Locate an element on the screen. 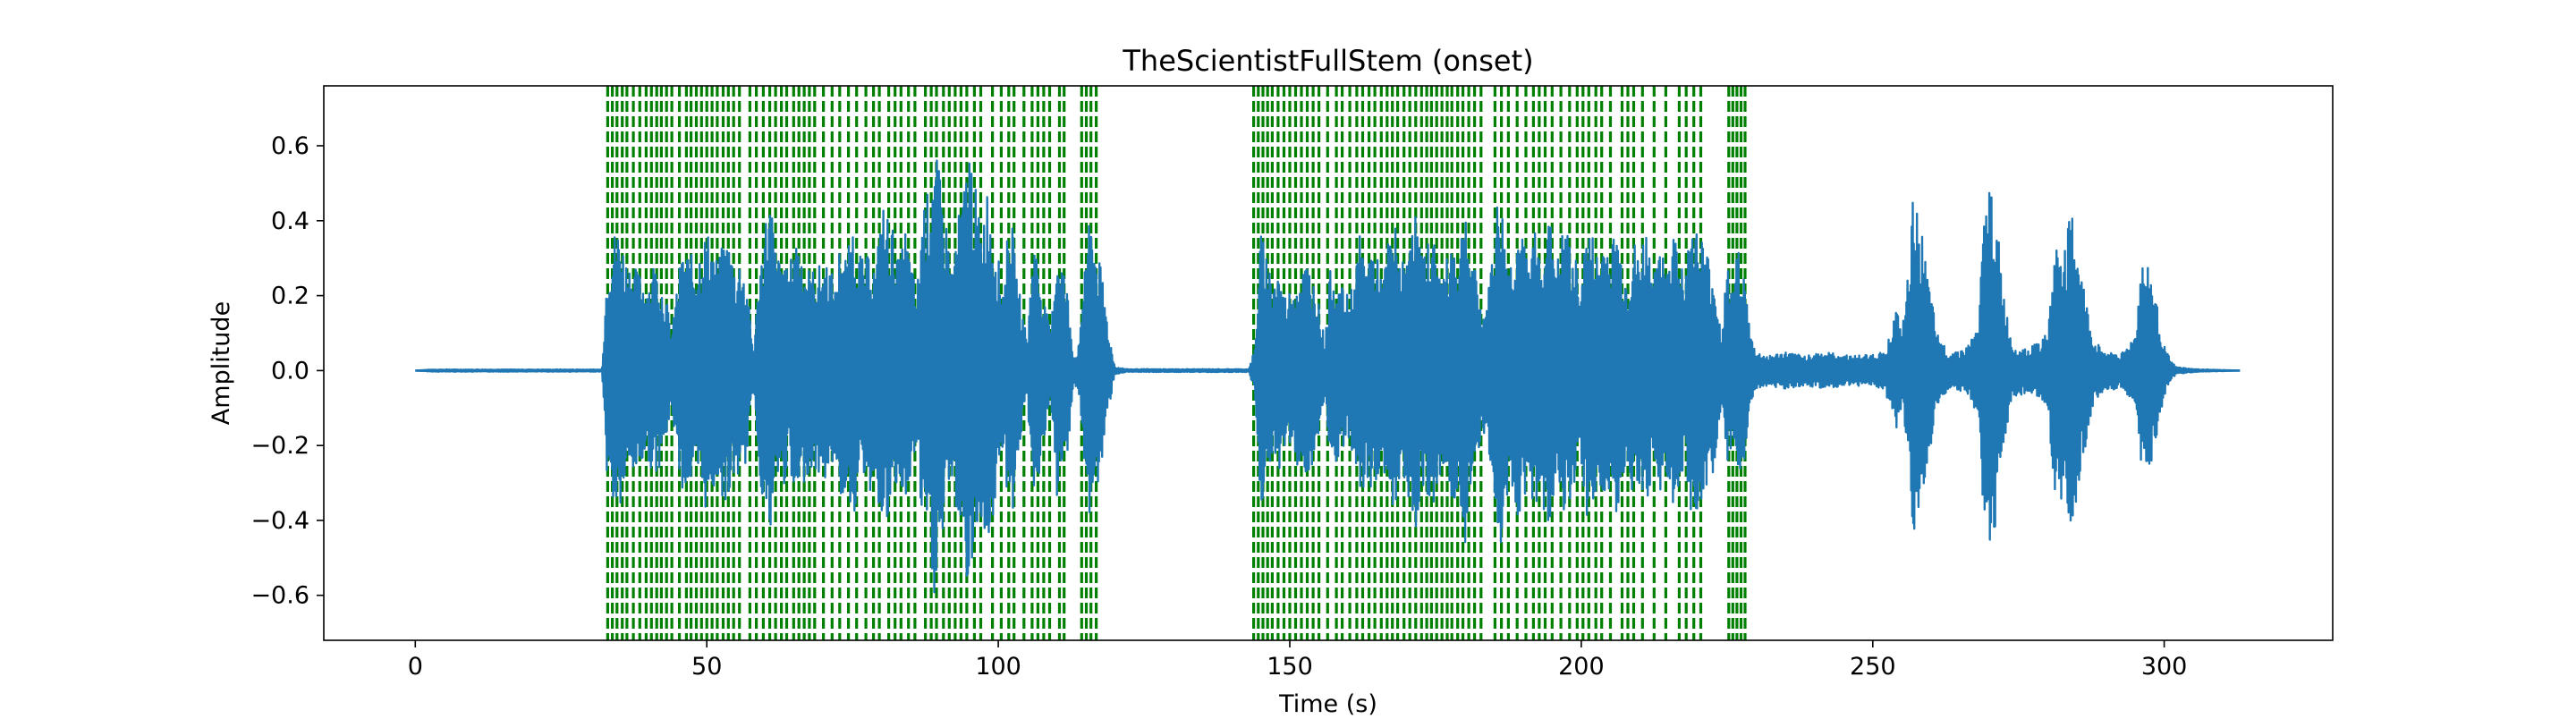 The image size is (2576, 719). x-tick-label-250: 250 is located at coordinates (1873, 667).